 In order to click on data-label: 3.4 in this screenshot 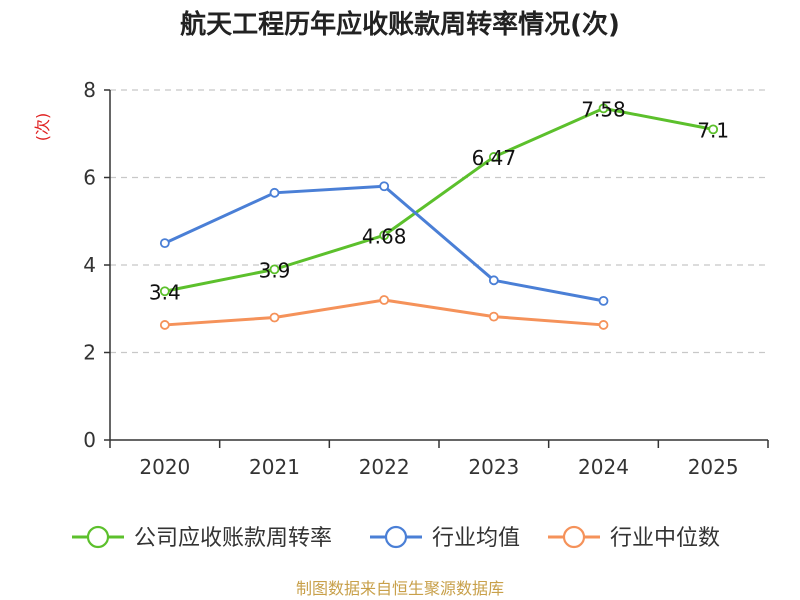, I will do `click(165, 292)`.